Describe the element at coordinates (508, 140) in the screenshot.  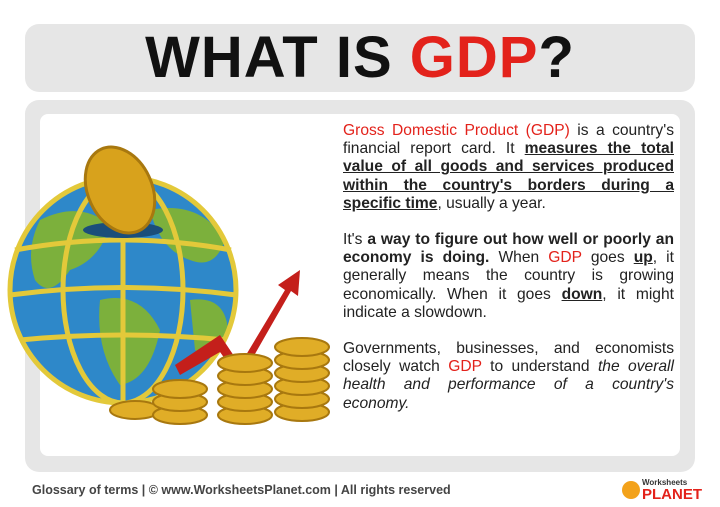
I see `text-run: is a country's financial report card. It` at that location.